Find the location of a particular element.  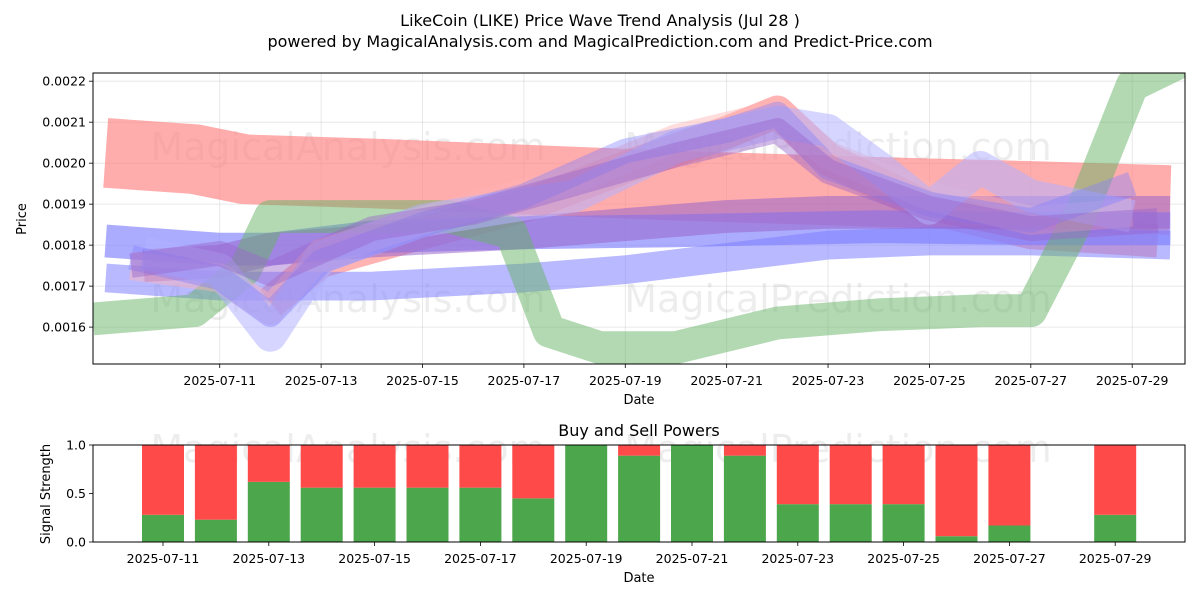

signal-x-tick-label: 2025-07-25 is located at coordinates (903, 558).